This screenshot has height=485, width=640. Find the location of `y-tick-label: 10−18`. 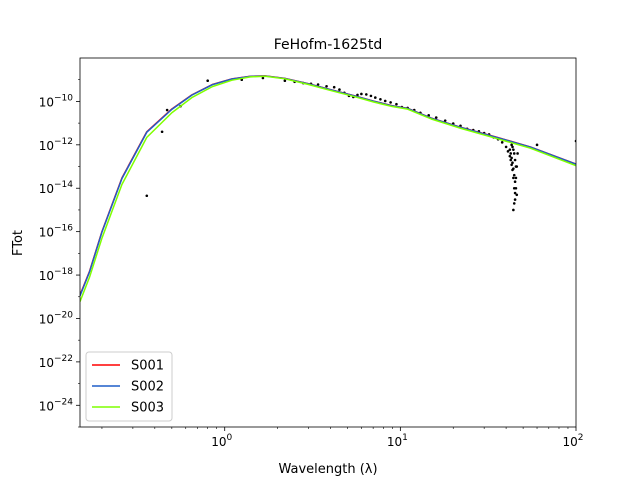

y-tick-label: 10−18 is located at coordinates (56, 275).